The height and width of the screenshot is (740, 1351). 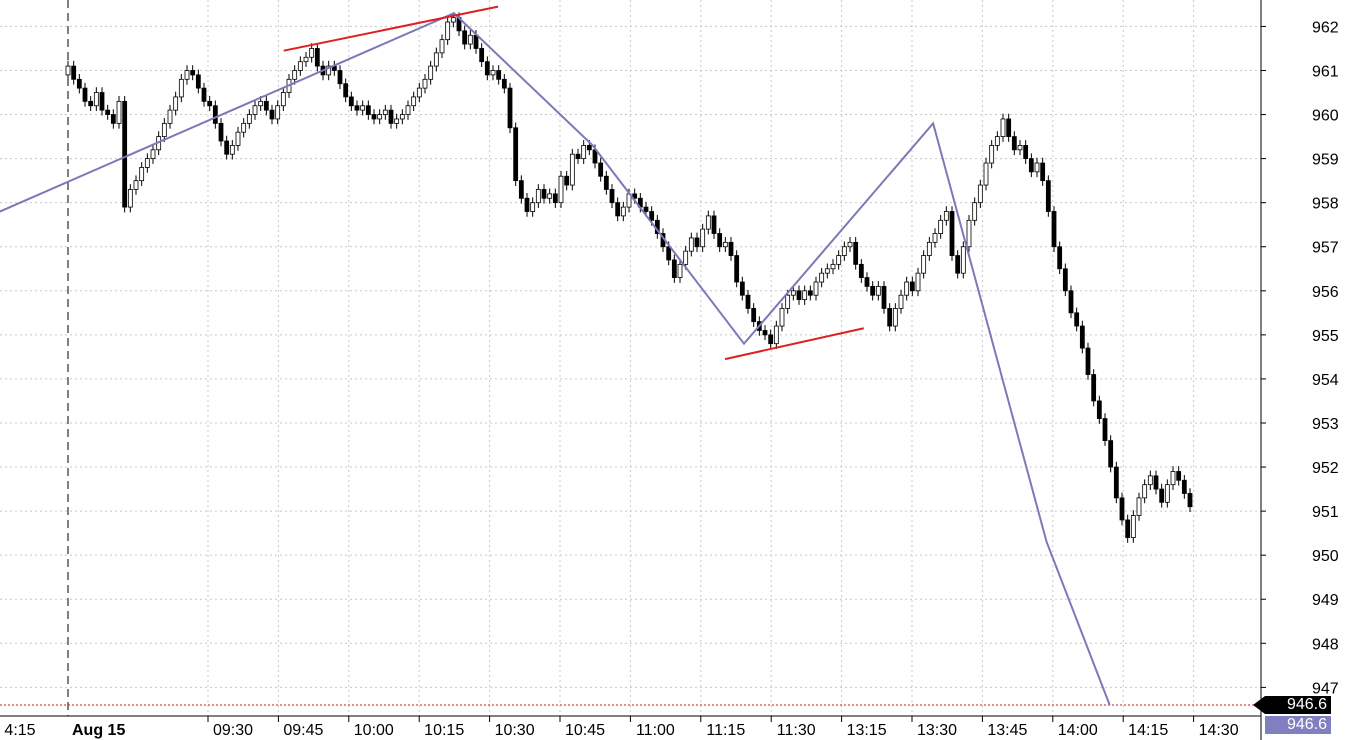 I want to click on y-tick-label: 948, so click(x=1325, y=644).